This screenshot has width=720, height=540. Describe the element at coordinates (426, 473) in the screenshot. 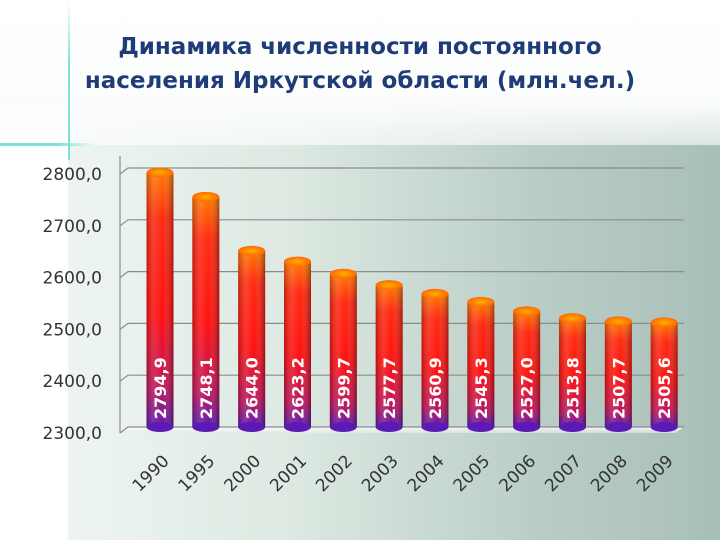

I see `x-tick-label: 2004` at that location.